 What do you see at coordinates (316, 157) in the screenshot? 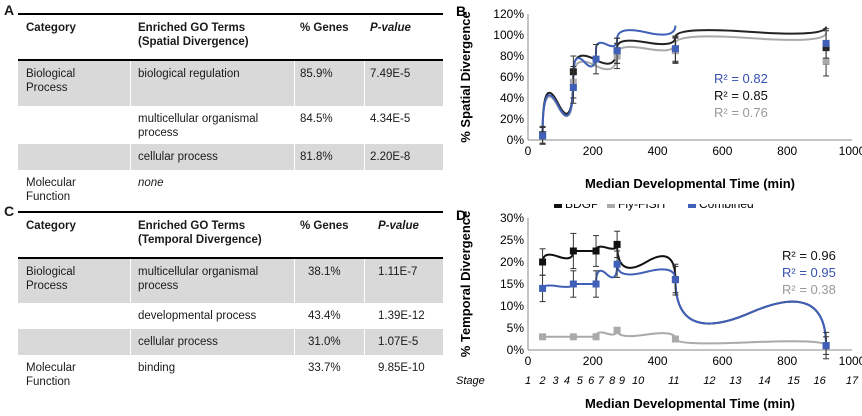
I see `row-genes: 81.8%` at bounding box center [316, 157].